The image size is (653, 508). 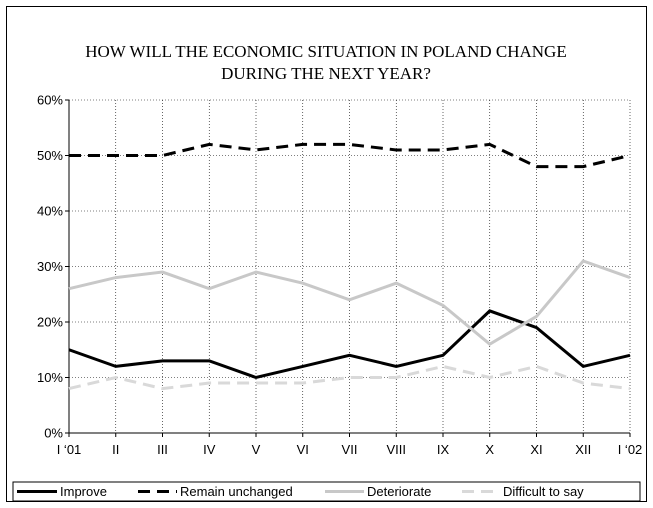 I want to click on x-tick-label: IV, so click(x=209, y=449).